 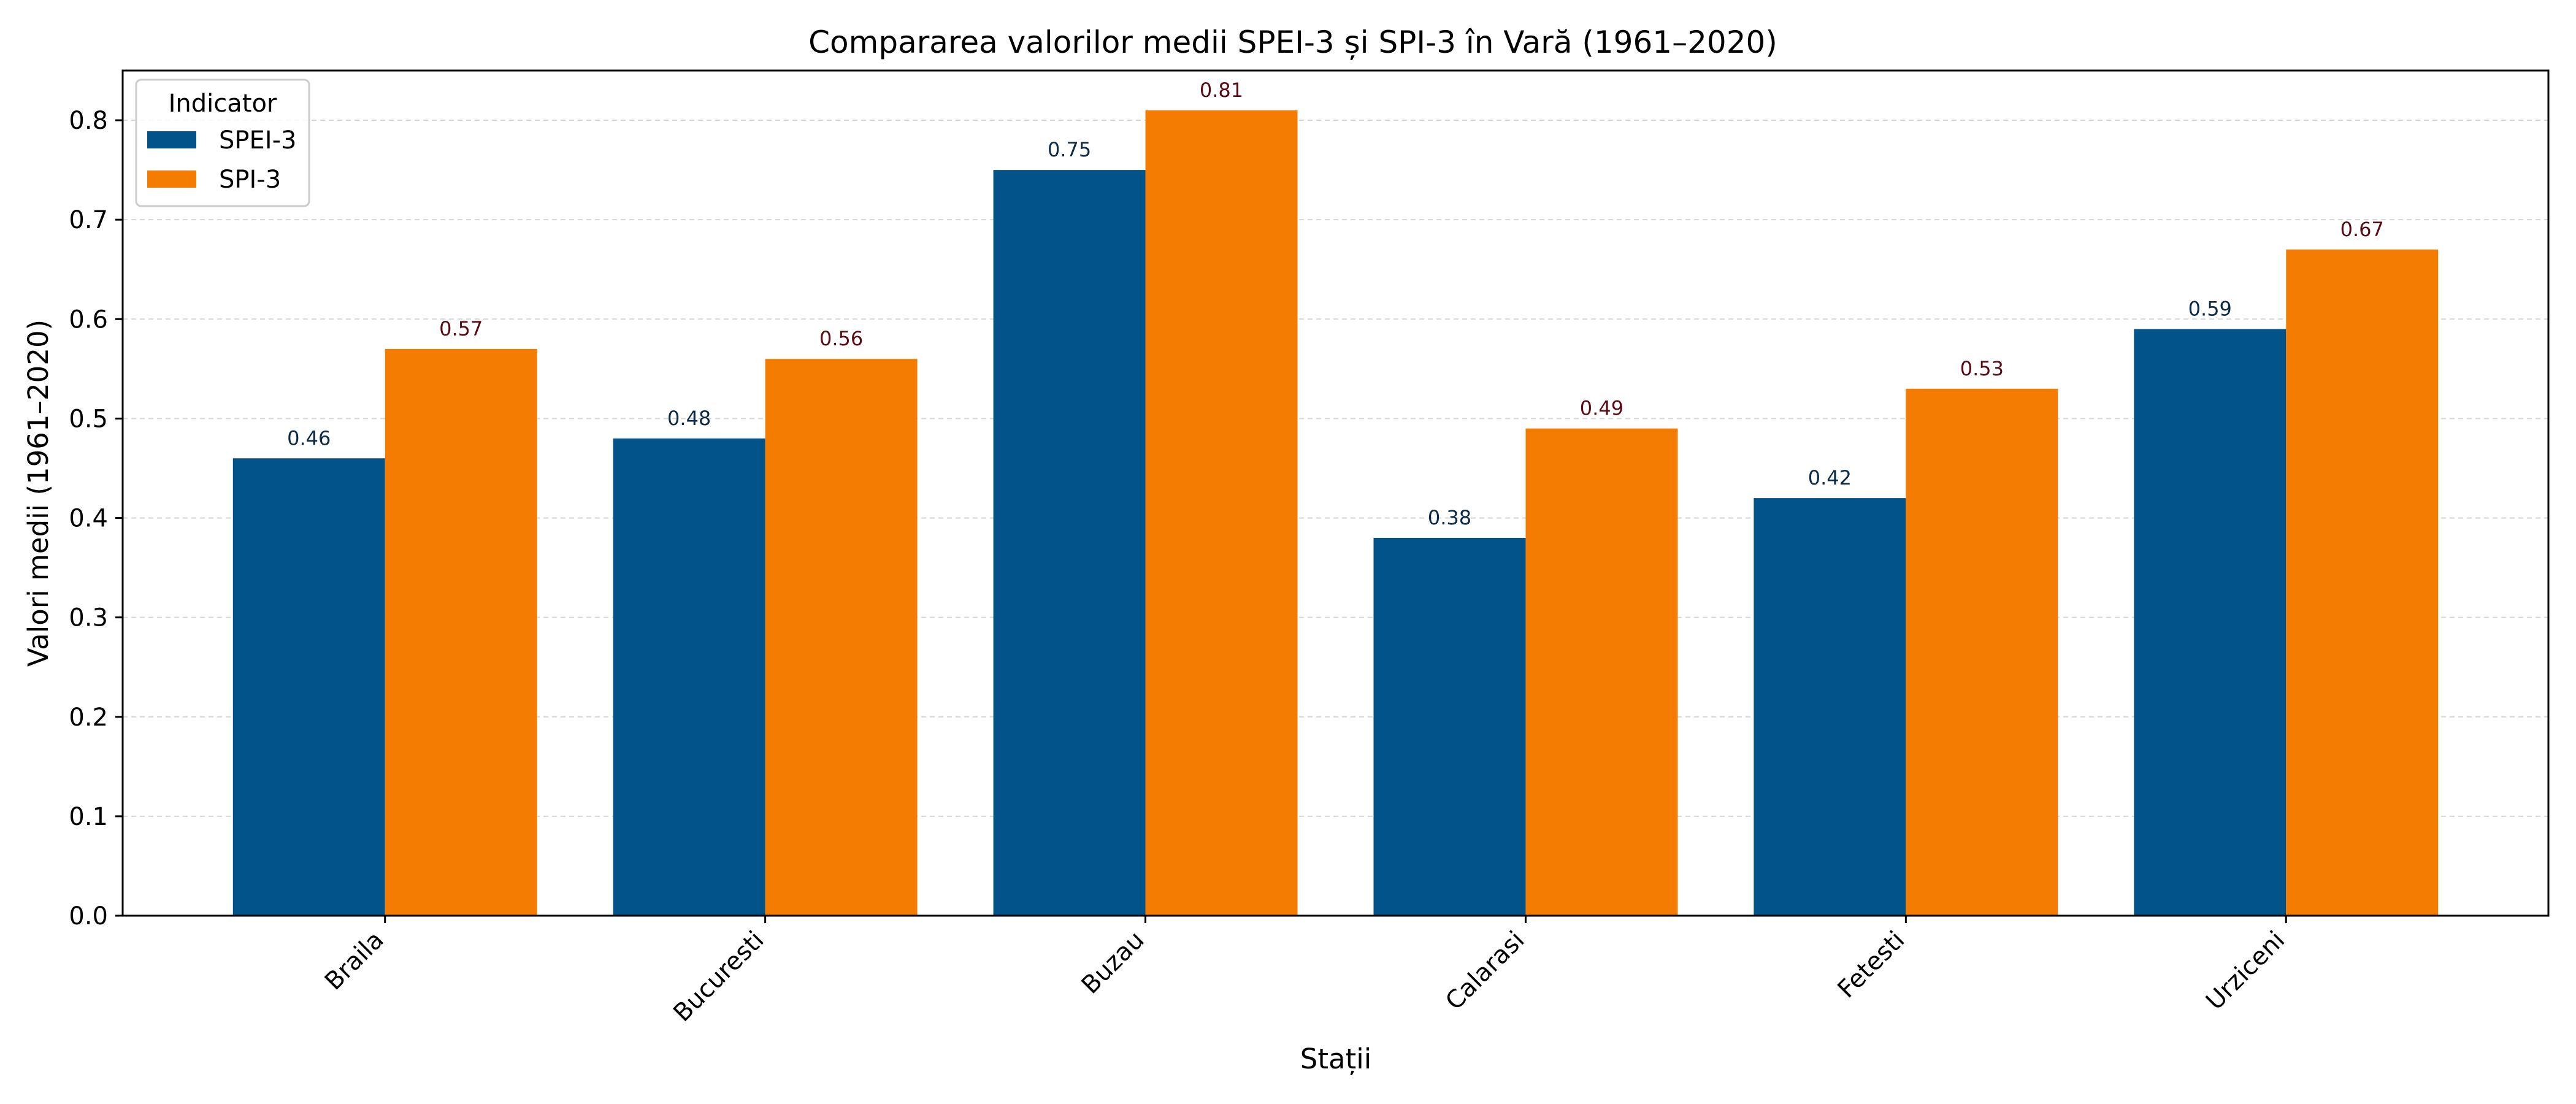 What do you see at coordinates (1335, 1059) in the screenshot?
I see `x-axis-title: Stații` at bounding box center [1335, 1059].